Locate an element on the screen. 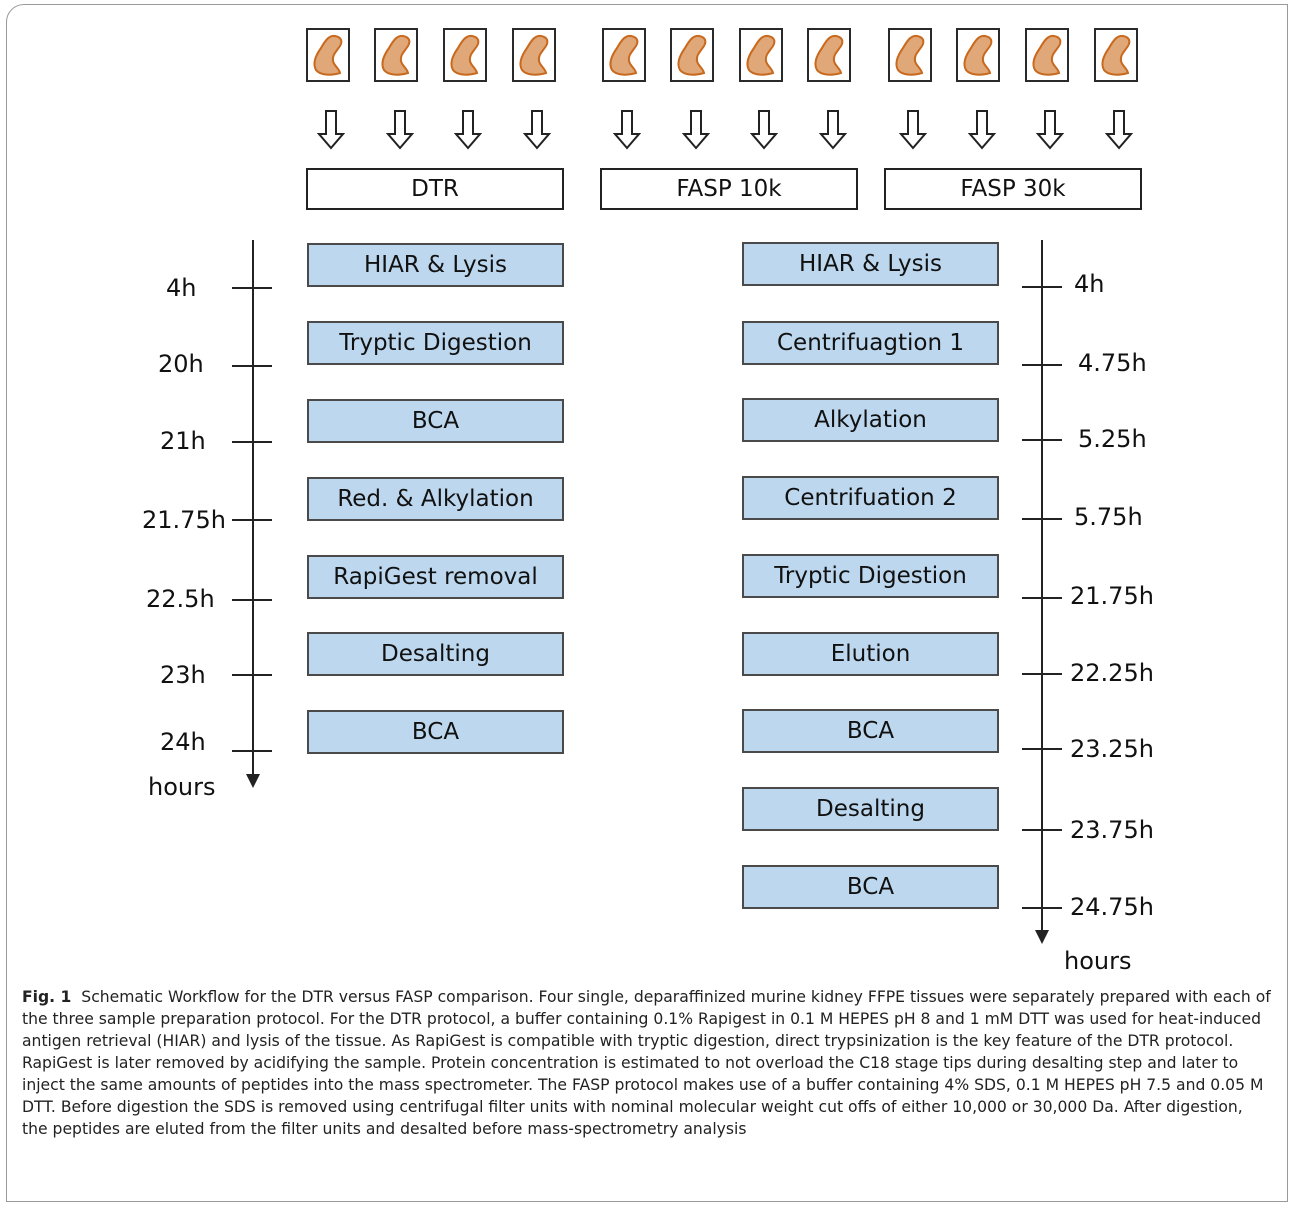 Image resolution: width=1290 pixels, height=1207 pixels. group-box-fasp-30k: FASP 30k is located at coordinates (1013, 189).